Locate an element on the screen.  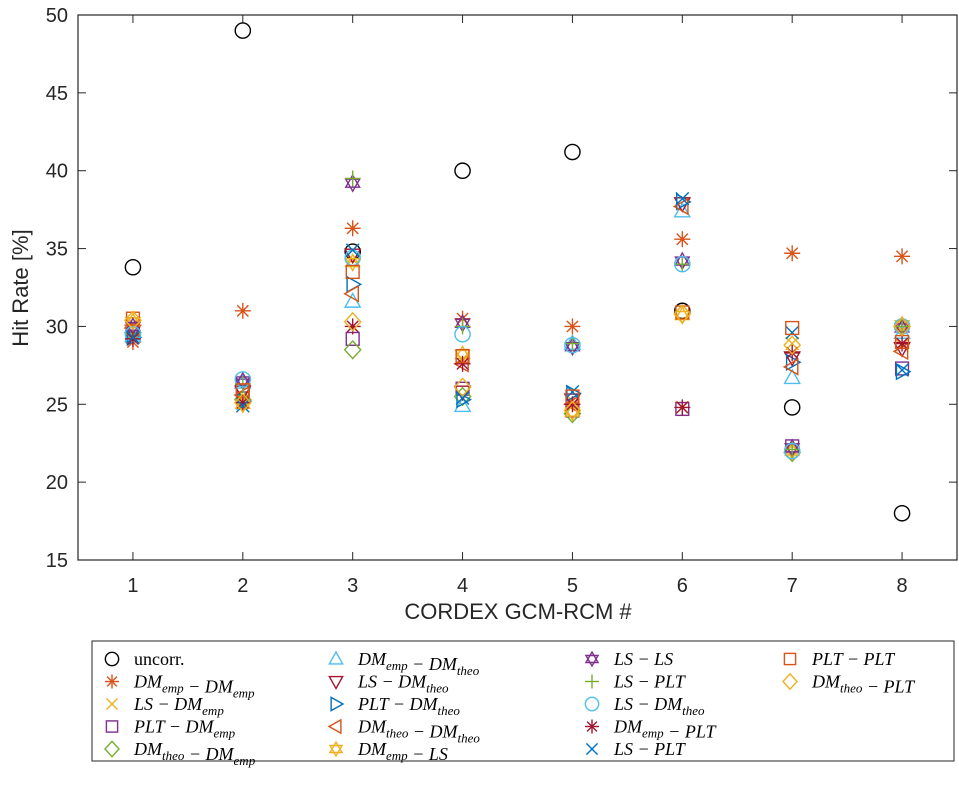
legend-entry: LS − DMtheo is located at coordinates (388, 684).